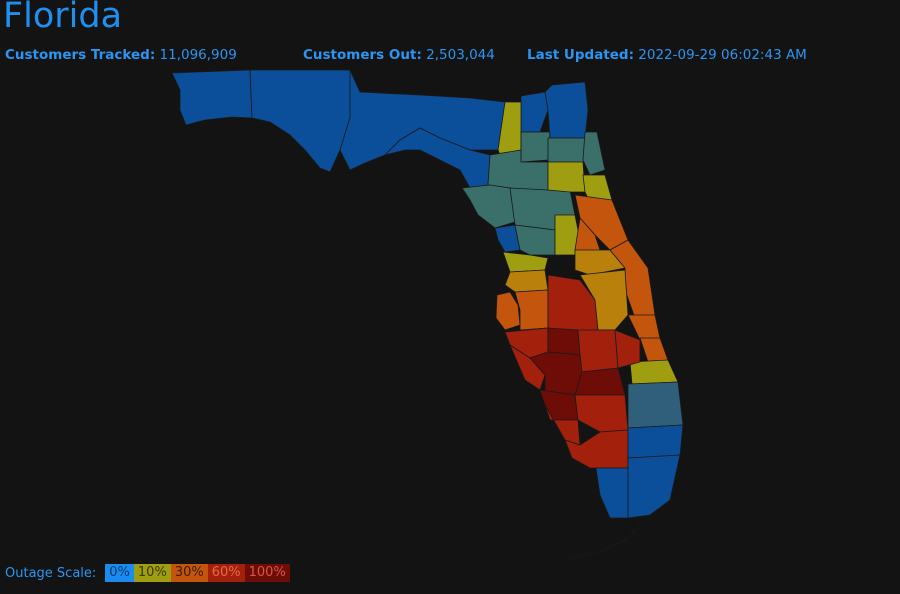 Image resolution: width=900 pixels, height=594 pixels. Describe the element at coordinates (600, 381) in the screenshot. I see `county-glades` at that location.